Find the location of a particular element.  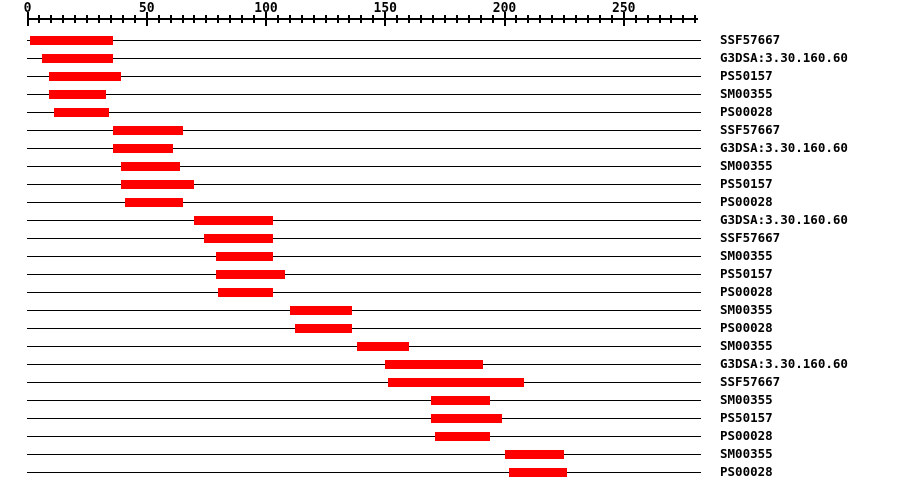

axis-tick-label: 50 is located at coordinates (146, 8).